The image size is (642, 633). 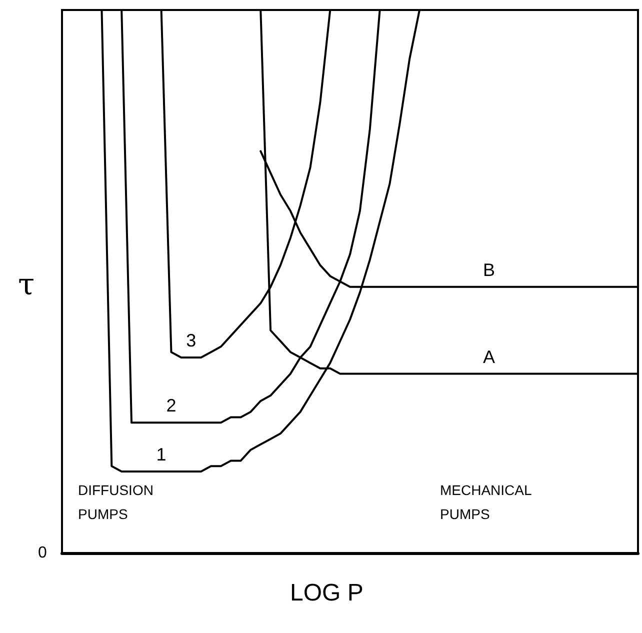 I want to click on x-axis-title: LOG P, so click(x=327, y=593).